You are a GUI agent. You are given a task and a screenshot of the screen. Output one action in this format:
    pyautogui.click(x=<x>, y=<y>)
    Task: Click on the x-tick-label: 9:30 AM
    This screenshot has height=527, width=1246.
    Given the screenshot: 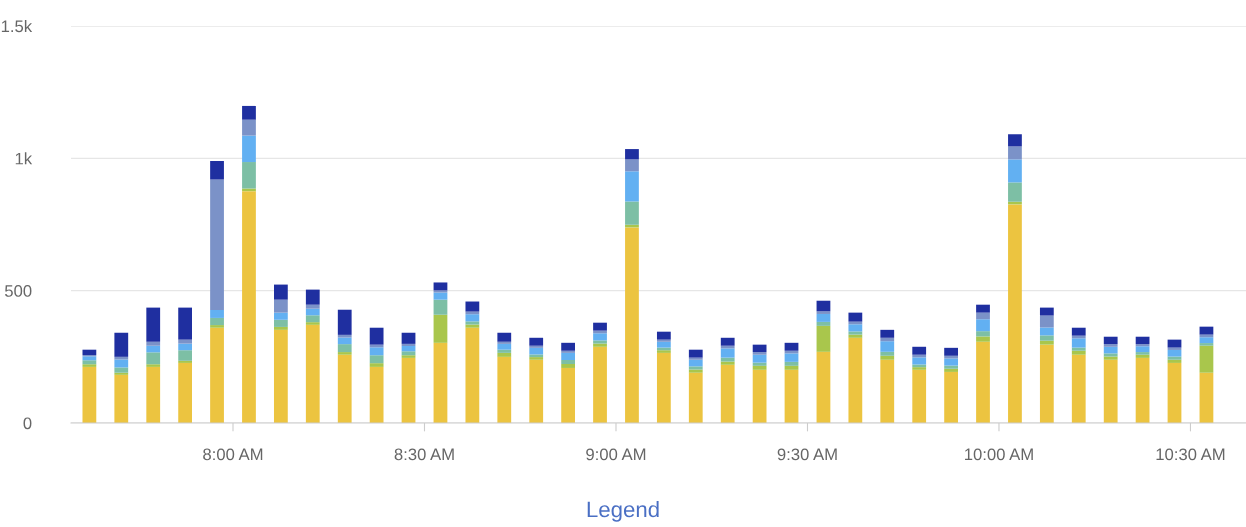 What is the action you would take?
    pyautogui.click(x=807, y=454)
    